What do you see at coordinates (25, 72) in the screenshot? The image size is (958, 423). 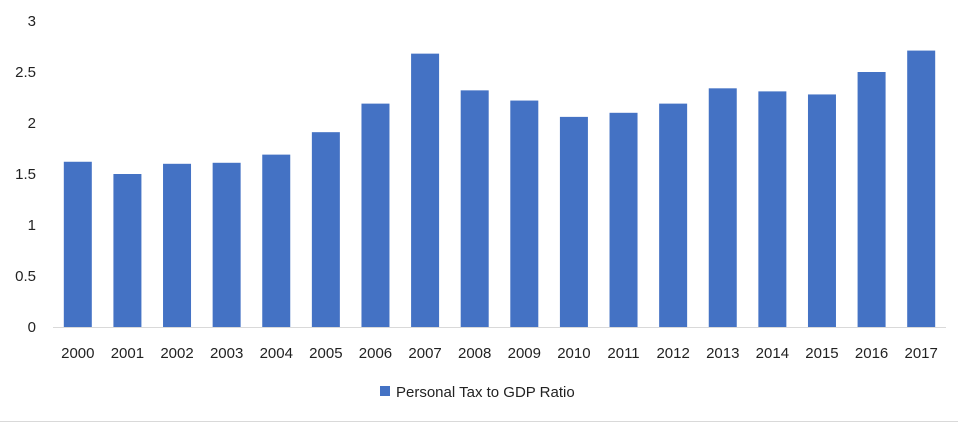 I see `y-tick-label: 2.5` at bounding box center [25, 72].